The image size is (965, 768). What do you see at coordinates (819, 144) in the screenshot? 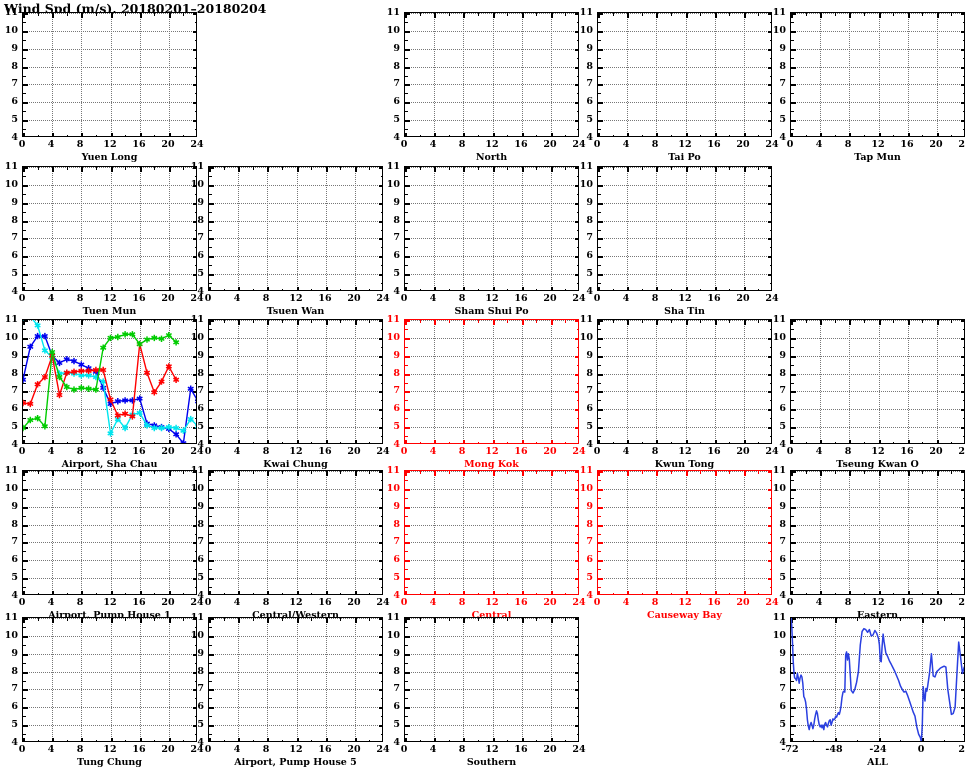
I see `x-axis-label: 4` at bounding box center [819, 144].